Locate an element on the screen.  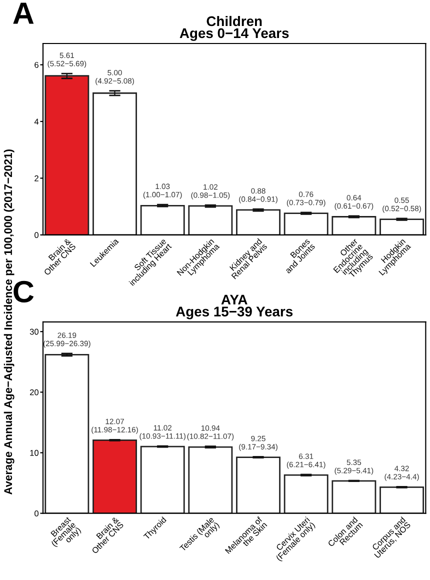
text: A is located at coordinates (23, 13).